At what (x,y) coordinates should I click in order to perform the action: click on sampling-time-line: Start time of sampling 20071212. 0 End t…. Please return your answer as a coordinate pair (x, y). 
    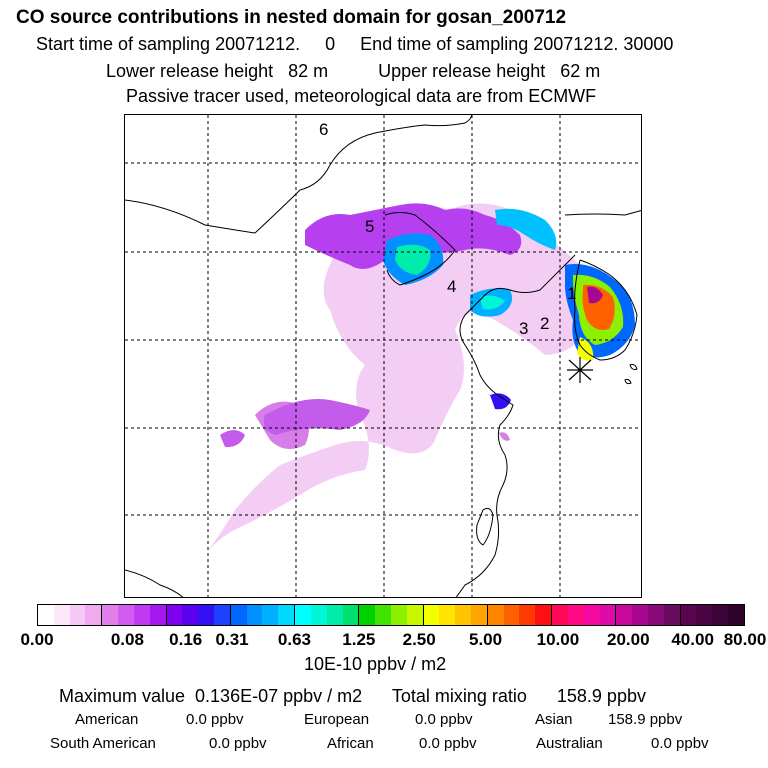
    Looking at the image, I should click on (355, 44).